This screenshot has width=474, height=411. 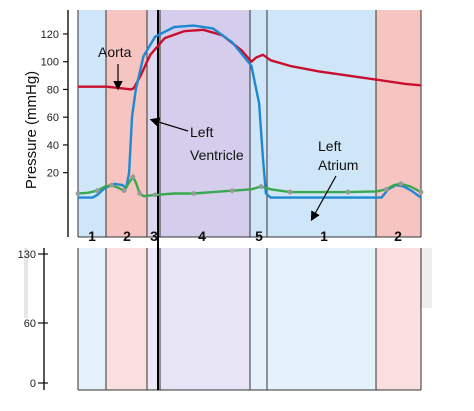 What do you see at coordinates (30, 324) in the screenshot?
I see `lower-y-tick-label-60: 60` at bounding box center [30, 324].